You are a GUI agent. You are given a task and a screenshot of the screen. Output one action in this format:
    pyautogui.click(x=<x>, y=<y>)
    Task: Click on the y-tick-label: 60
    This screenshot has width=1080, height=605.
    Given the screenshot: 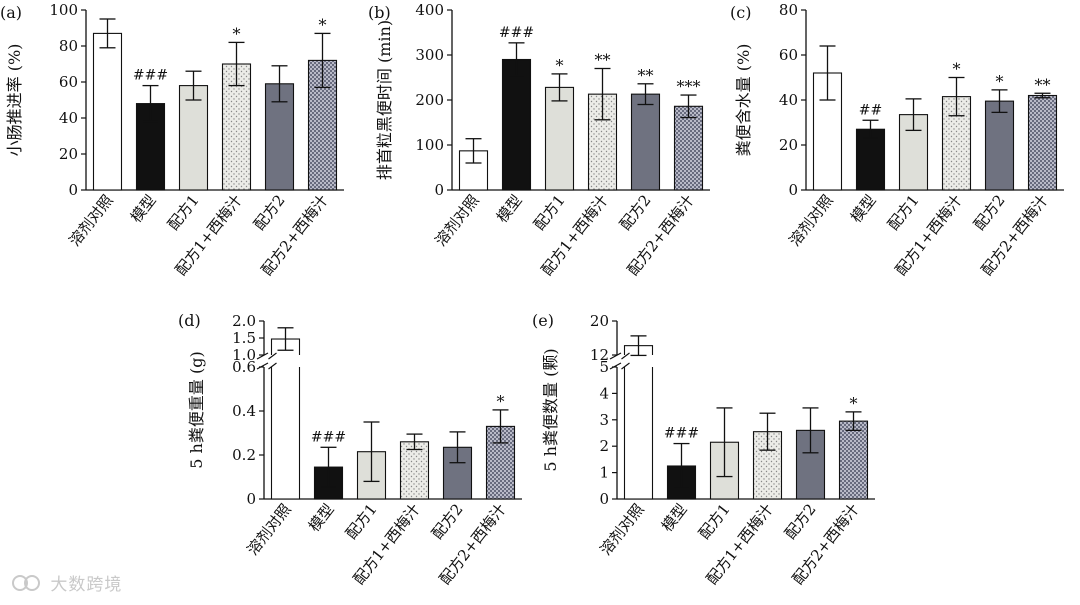 What is the action you would take?
    pyautogui.click(x=68, y=82)
    